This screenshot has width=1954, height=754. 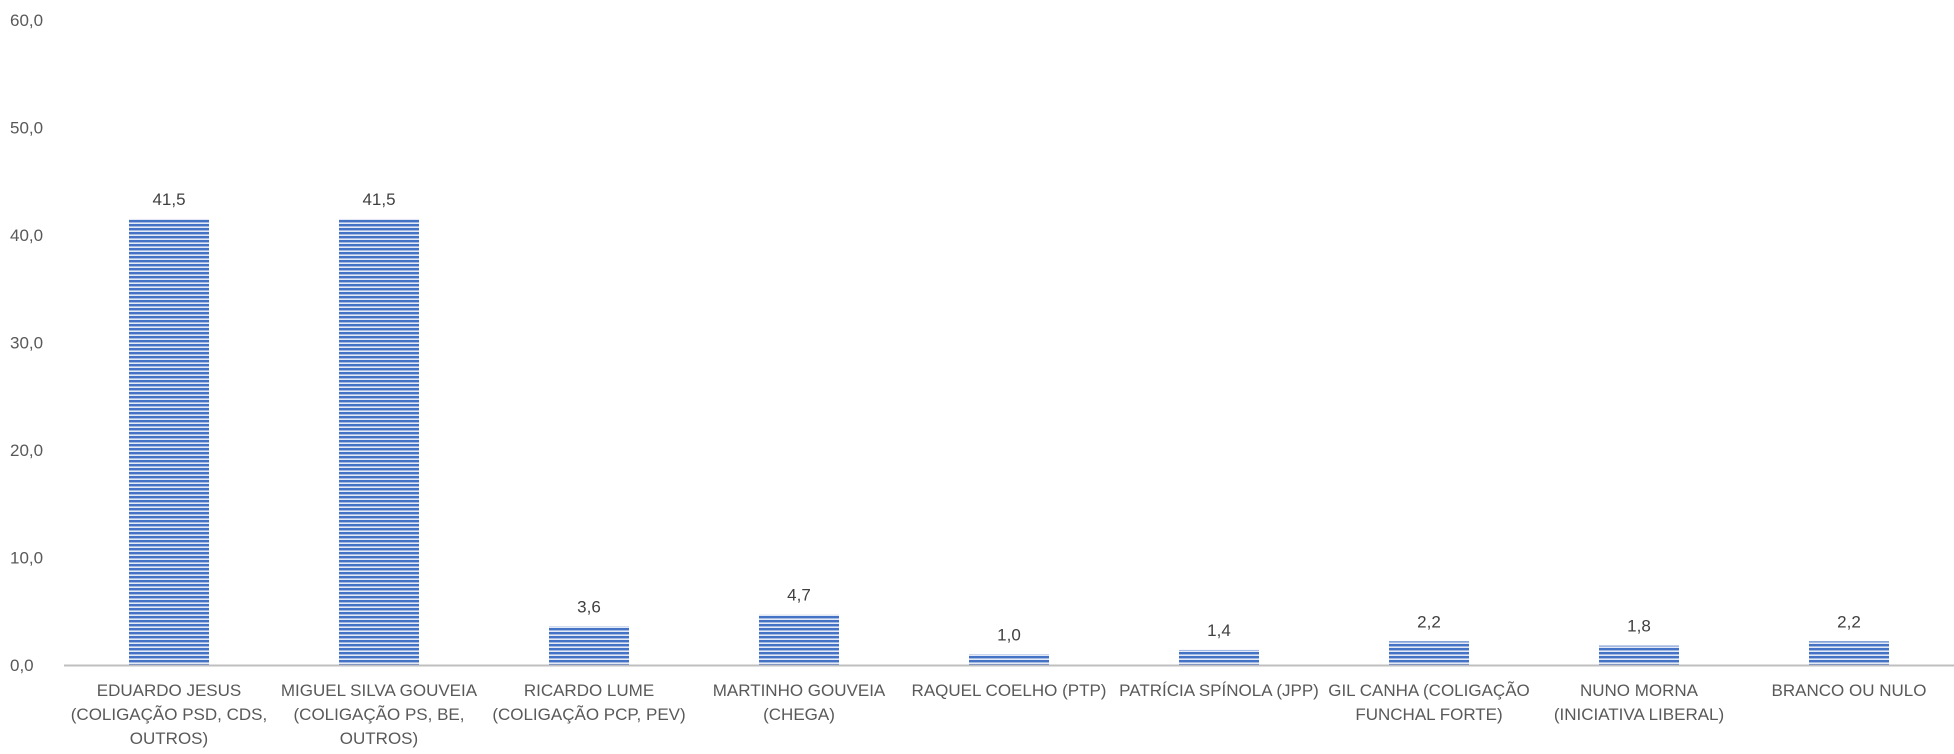 What do you see at coordinates (26, 235) in the screenshot?
I see `y-tick-label: 40,0` at bounding box center [26, 235].